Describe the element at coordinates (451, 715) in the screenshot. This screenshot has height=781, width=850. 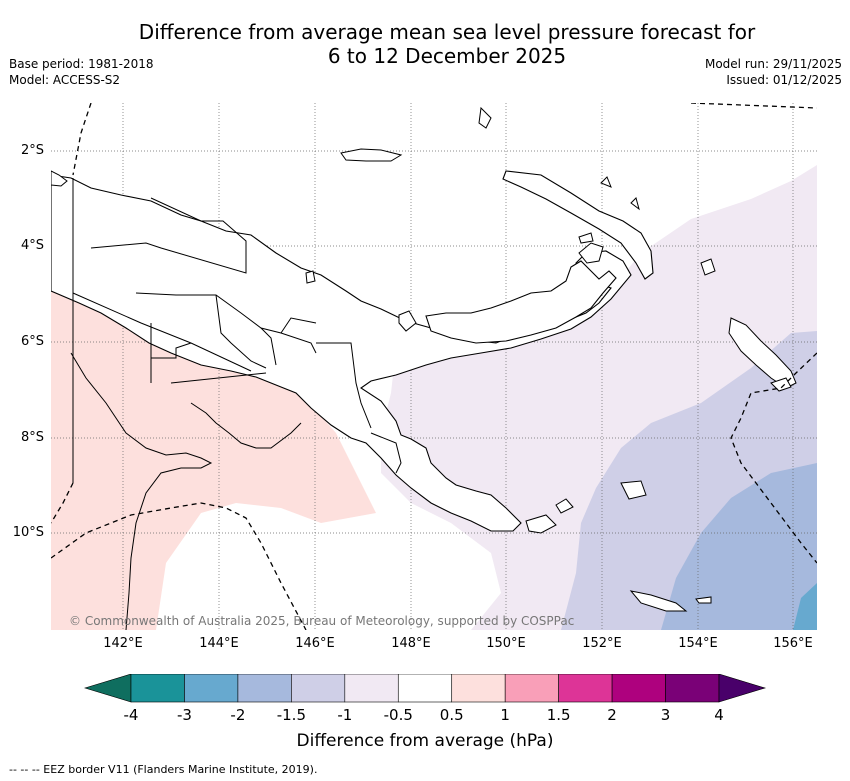
I see `colorbar-tick-label: 0.5` at that location.